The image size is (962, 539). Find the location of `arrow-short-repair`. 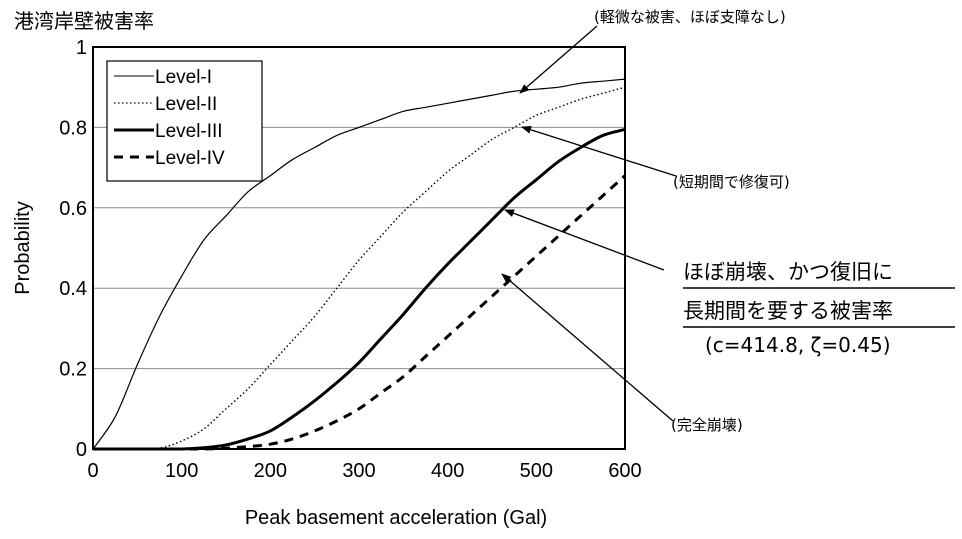

arrow-short-repair is located at coordinates (599, 151).